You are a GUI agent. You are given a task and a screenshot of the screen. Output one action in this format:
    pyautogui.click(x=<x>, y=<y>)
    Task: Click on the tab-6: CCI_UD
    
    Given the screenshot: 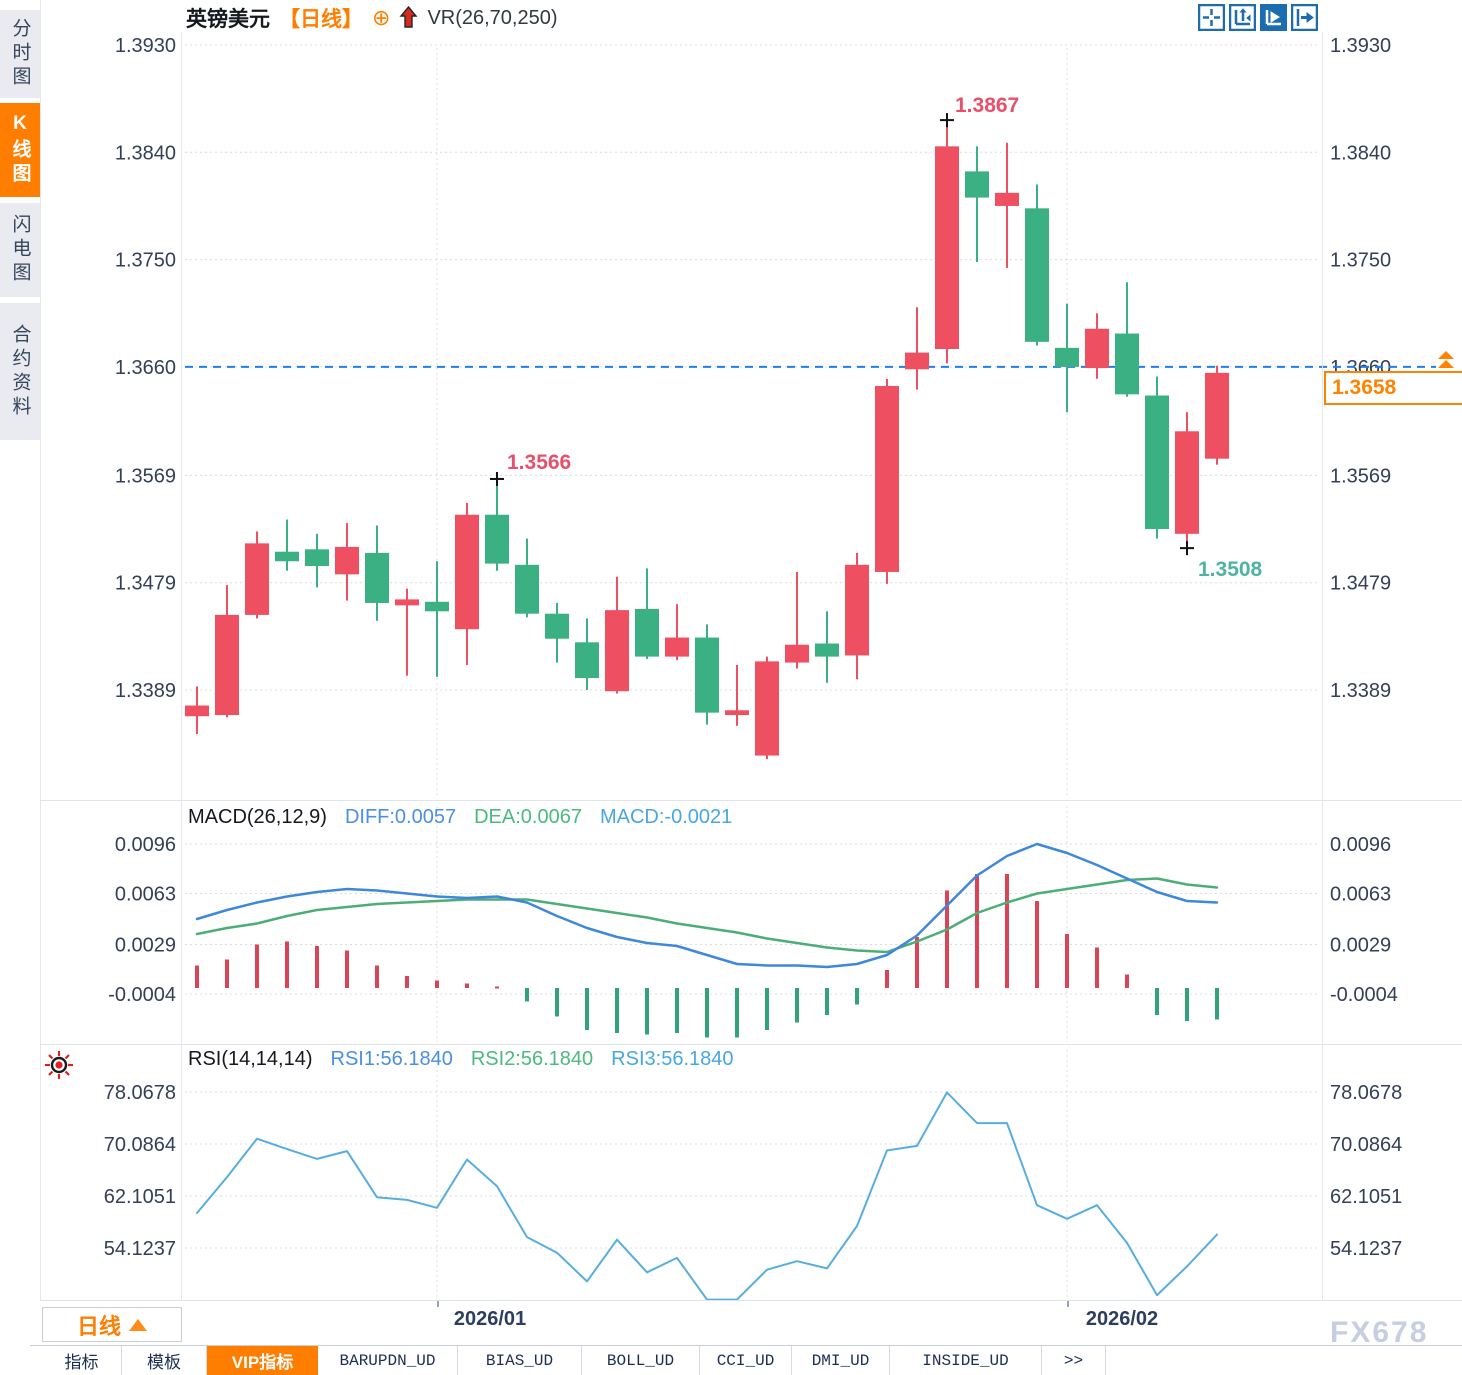 What is the action you would take?
    pyautogui.click(x=746, y=1360)
    